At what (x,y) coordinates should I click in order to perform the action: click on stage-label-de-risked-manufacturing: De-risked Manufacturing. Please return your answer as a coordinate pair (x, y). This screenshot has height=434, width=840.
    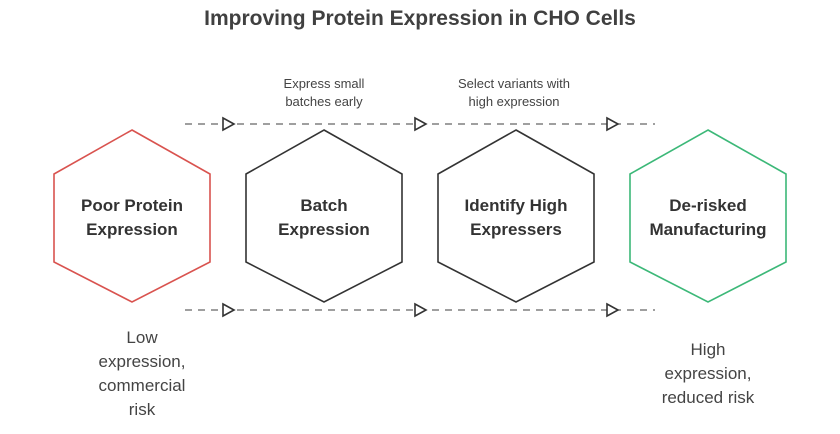
    Looking at the image, I should click on (708, 217).